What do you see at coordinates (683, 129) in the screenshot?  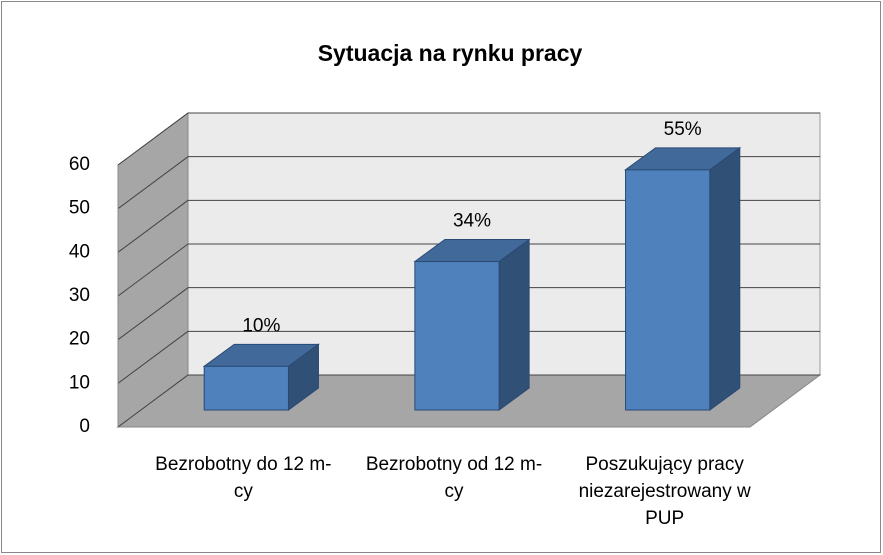 I see `data-label: 55%` at bounding box center [683, 129].